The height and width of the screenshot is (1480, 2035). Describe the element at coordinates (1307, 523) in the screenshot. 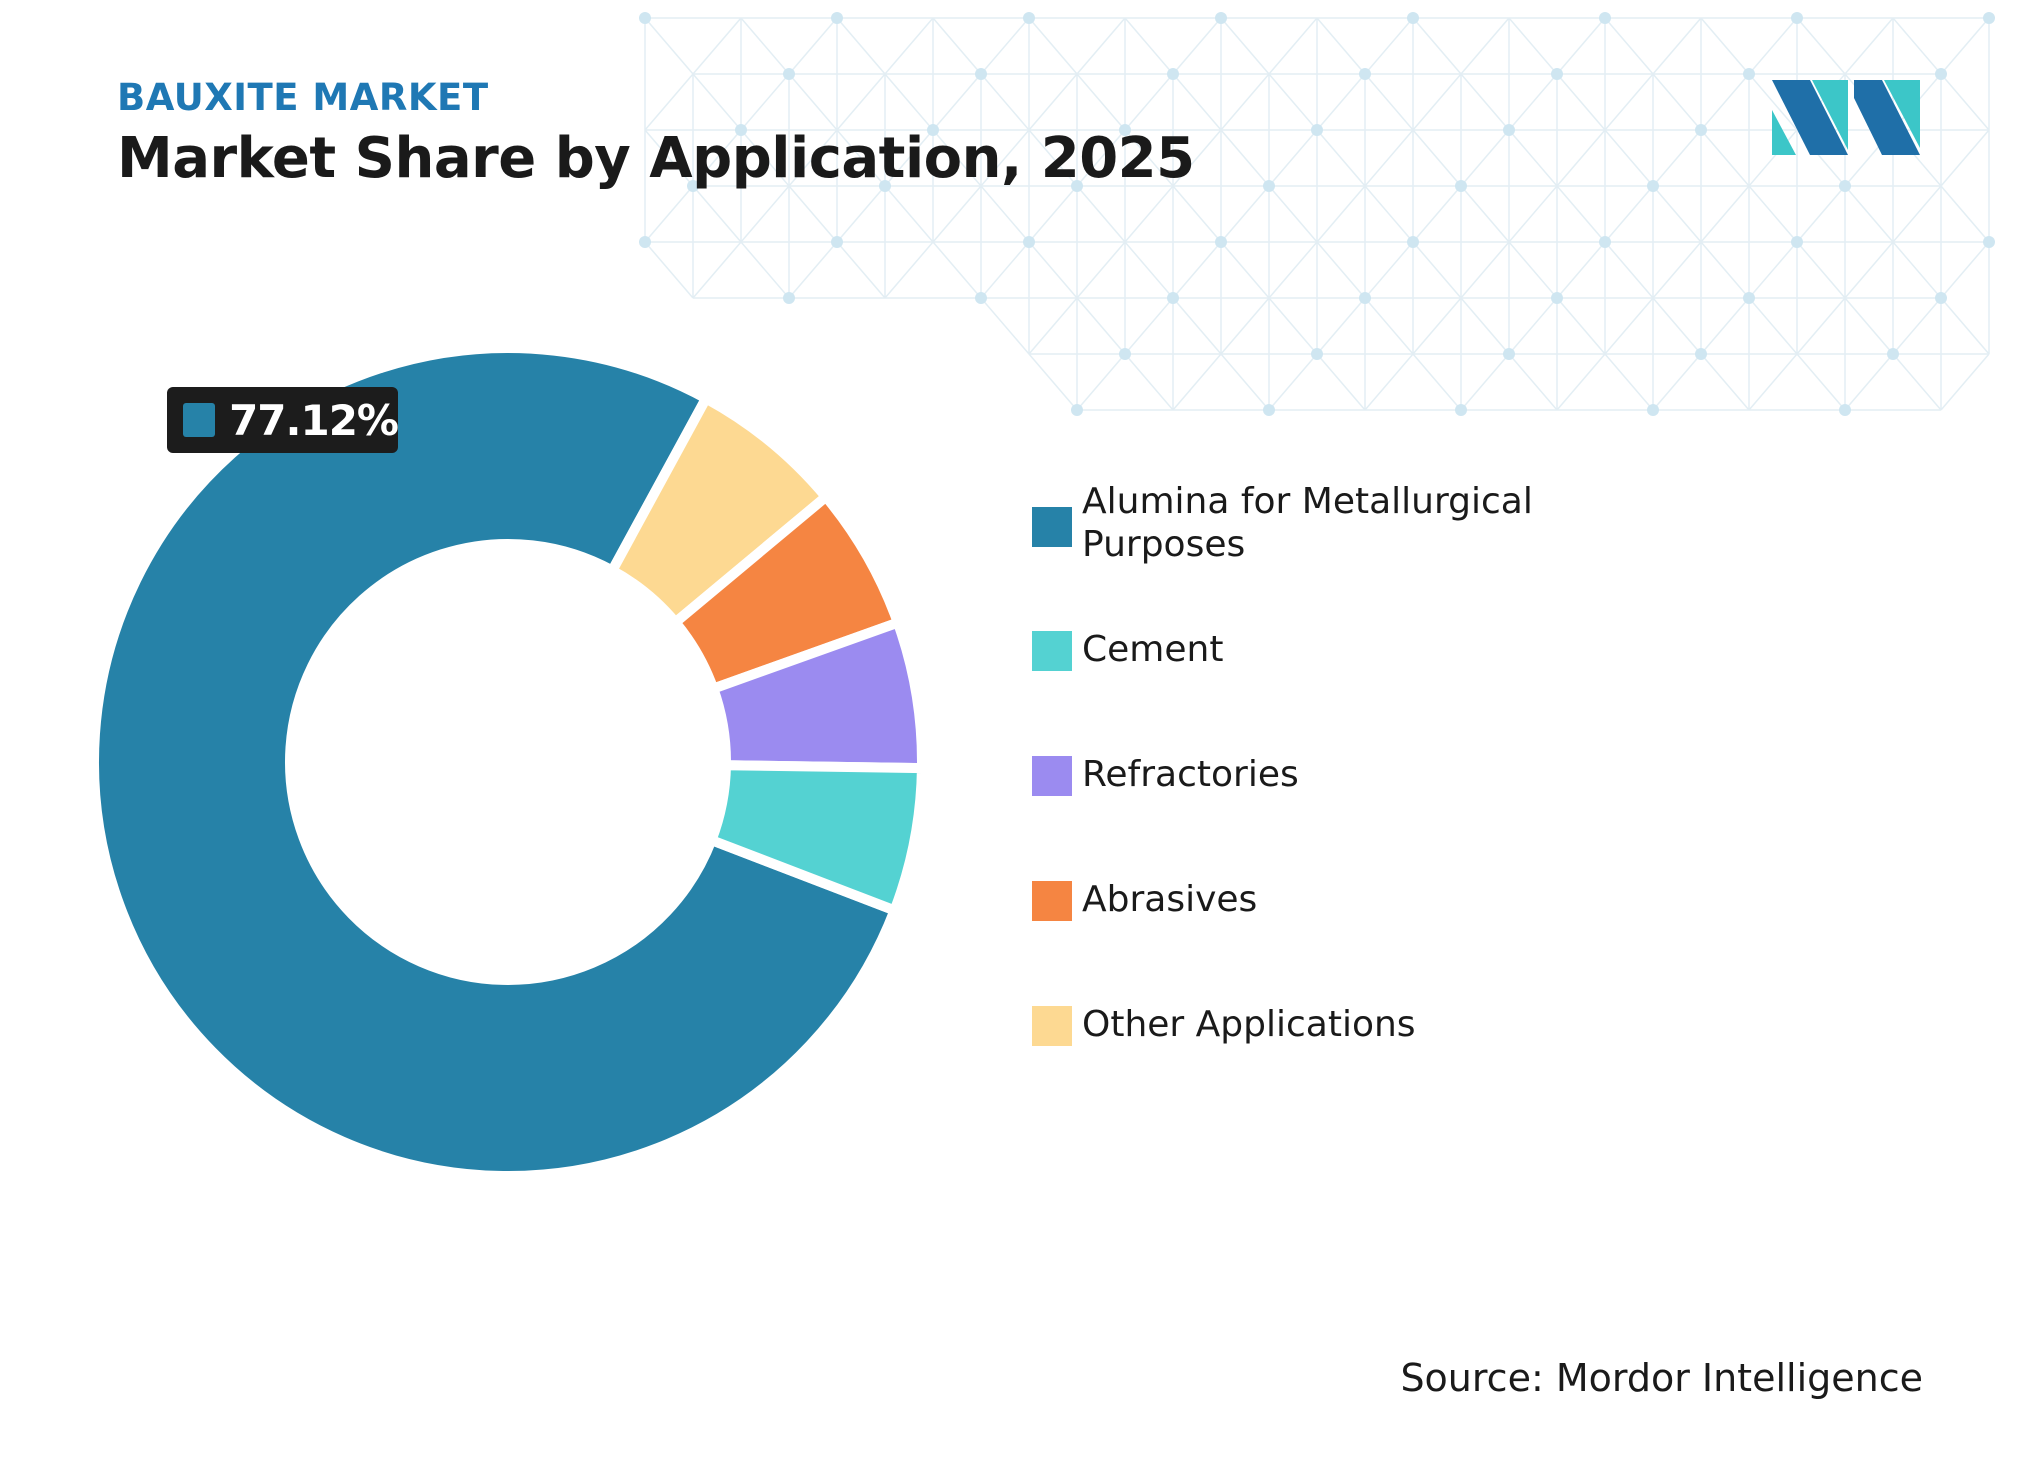

I see `legend-label: Alumina for Metallurgical Purposes` at that location.